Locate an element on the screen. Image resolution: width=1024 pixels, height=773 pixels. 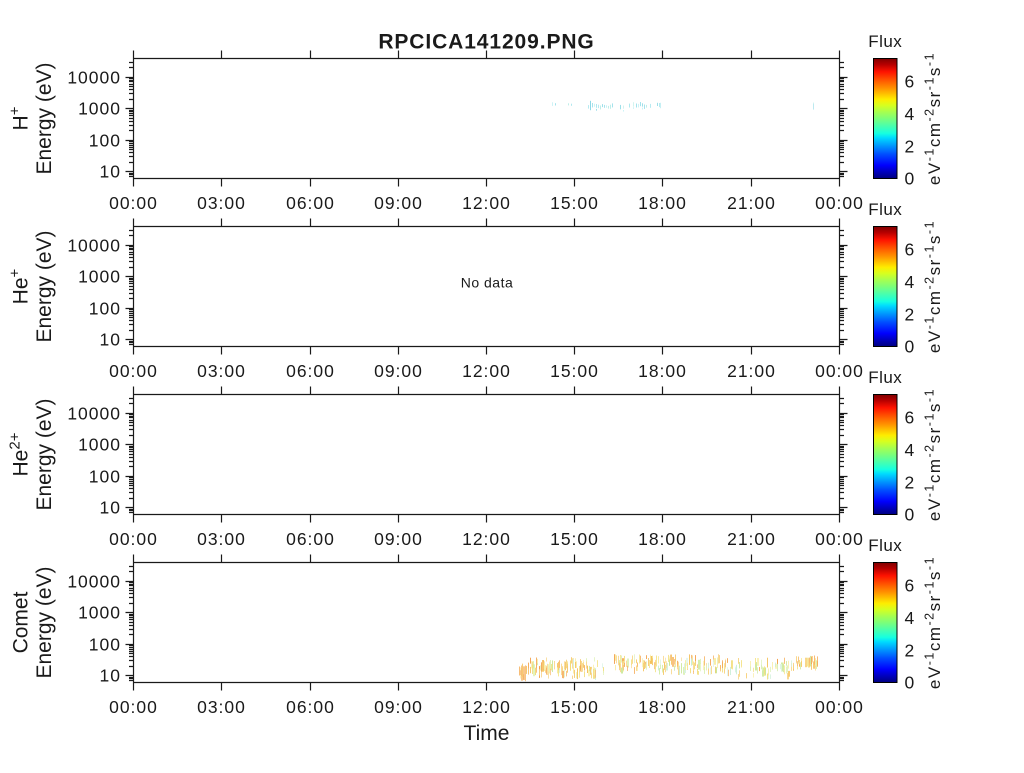
svg-text: RPCICA141209.PNG is located at coordinates (486, 42).